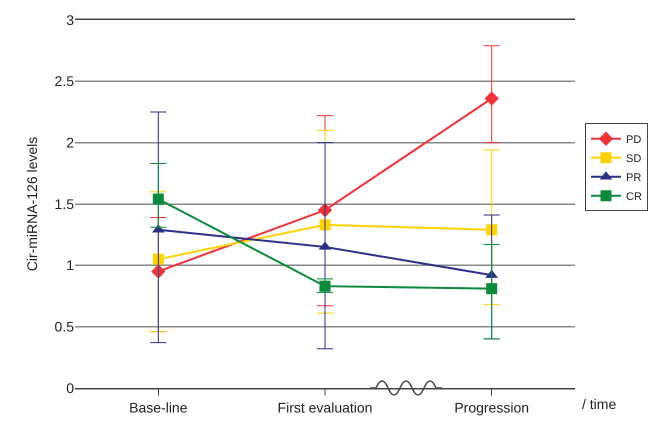  Describe the element at coordinates (599, 404) in the screenshot. I see `x-axis-title: / time` at that location.